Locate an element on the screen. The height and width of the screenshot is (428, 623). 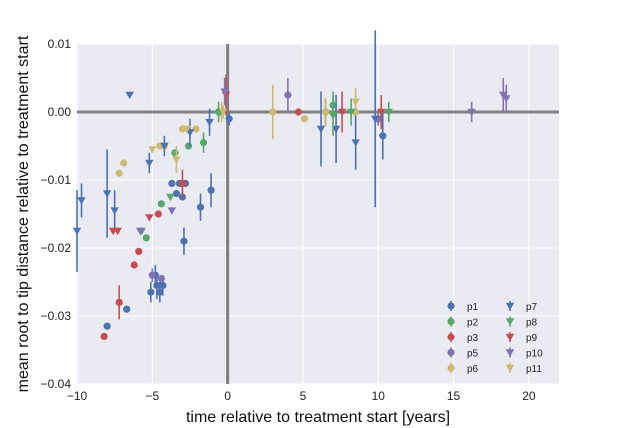
legend-item-p9: p9 is located at coordinates (521, 338).